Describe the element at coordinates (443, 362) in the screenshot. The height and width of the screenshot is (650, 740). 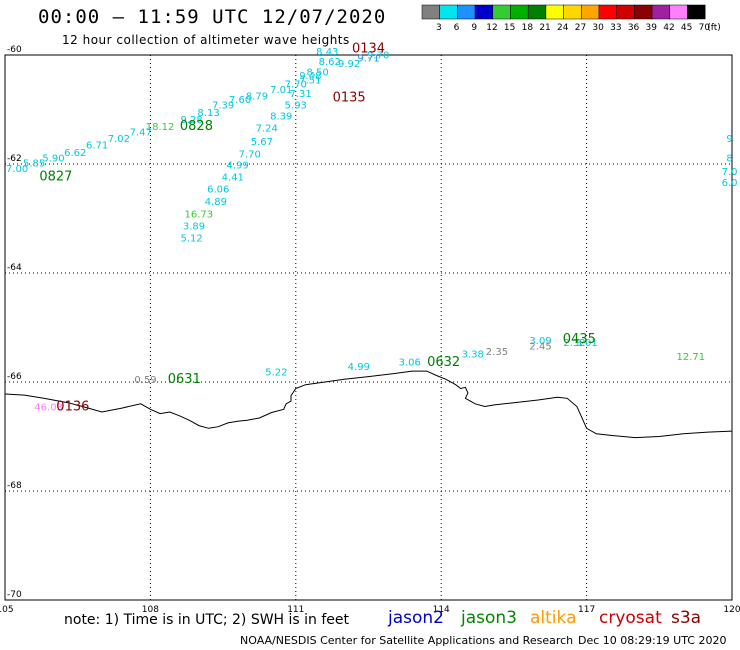
I see `pass-time-label: 0632` at that location.